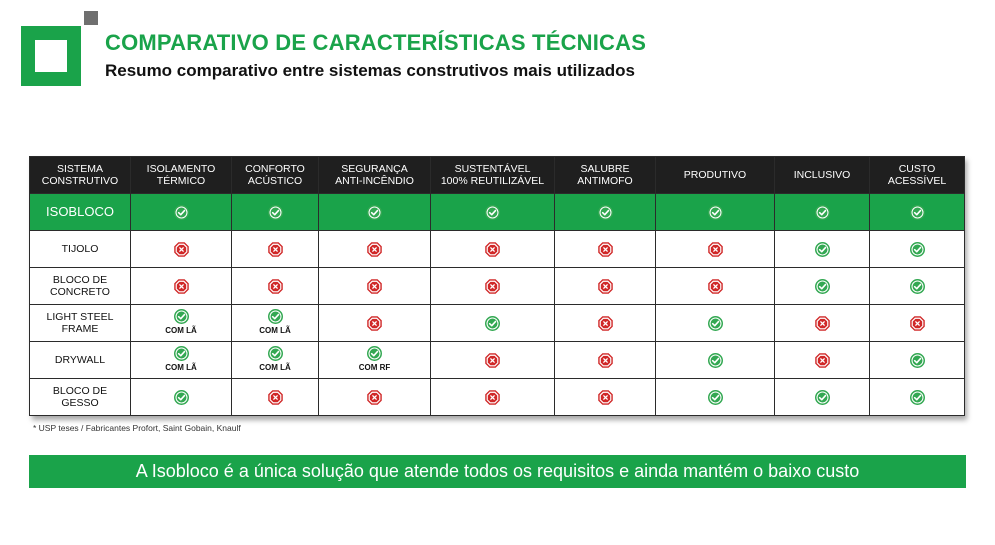  What do you see at coordinates (80, 317) in the screenshot?
I see `system-name-line: LIGHT STEEL` at bounding box center [80, 317].